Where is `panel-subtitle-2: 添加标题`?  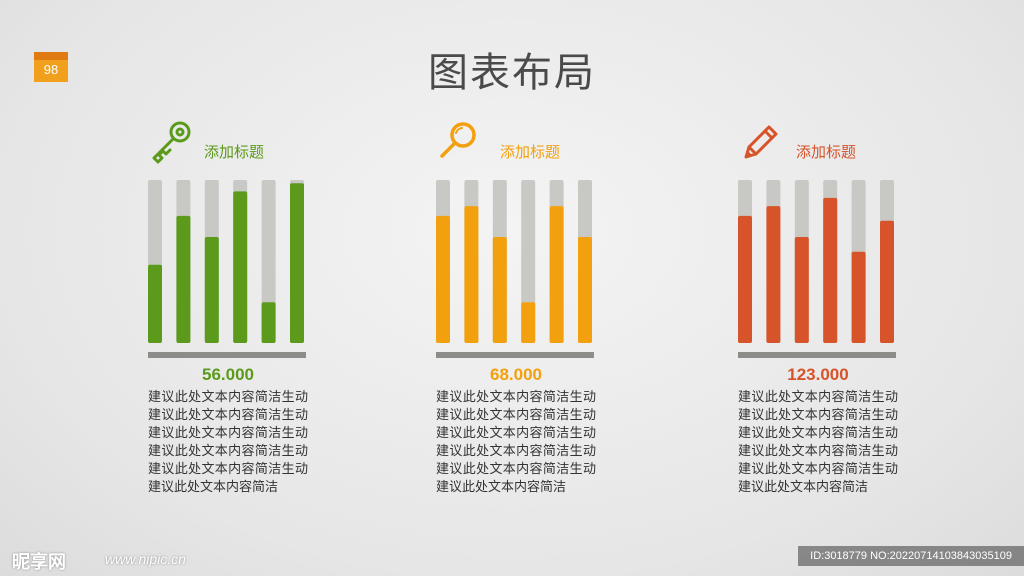
panel-subtitle-2: 添加标题 is located at coordinates (530, 152).